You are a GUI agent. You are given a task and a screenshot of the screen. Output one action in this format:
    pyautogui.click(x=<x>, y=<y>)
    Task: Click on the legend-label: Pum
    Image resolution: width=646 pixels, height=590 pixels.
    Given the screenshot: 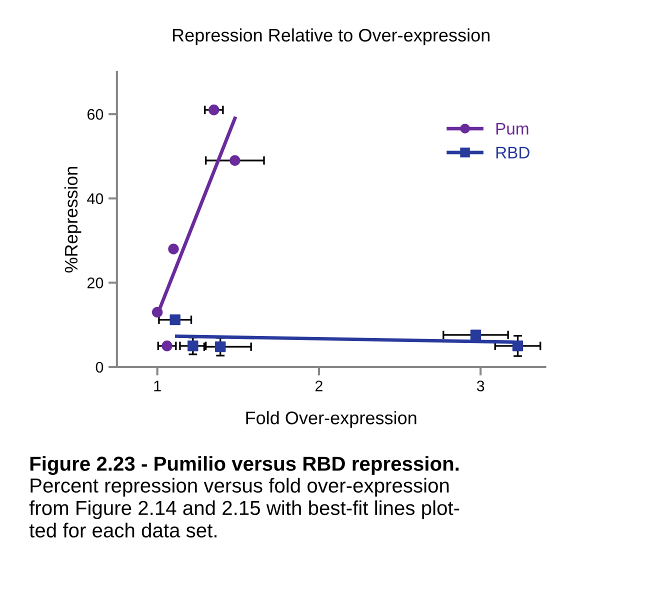 What is the action you would take?
    pyautogui.click(x=512, y=128)
    